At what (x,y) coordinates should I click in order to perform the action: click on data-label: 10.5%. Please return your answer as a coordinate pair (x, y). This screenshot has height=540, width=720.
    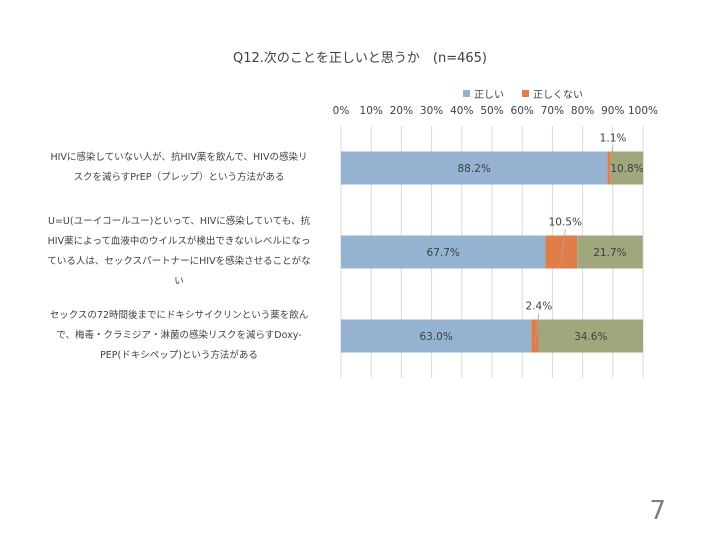
    Looking at the image, I should click on (565, 223).